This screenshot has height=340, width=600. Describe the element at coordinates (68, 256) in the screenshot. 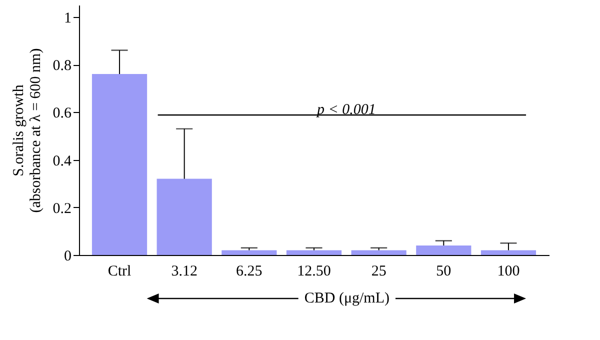

I see `y-tick-label: 0` at that location.